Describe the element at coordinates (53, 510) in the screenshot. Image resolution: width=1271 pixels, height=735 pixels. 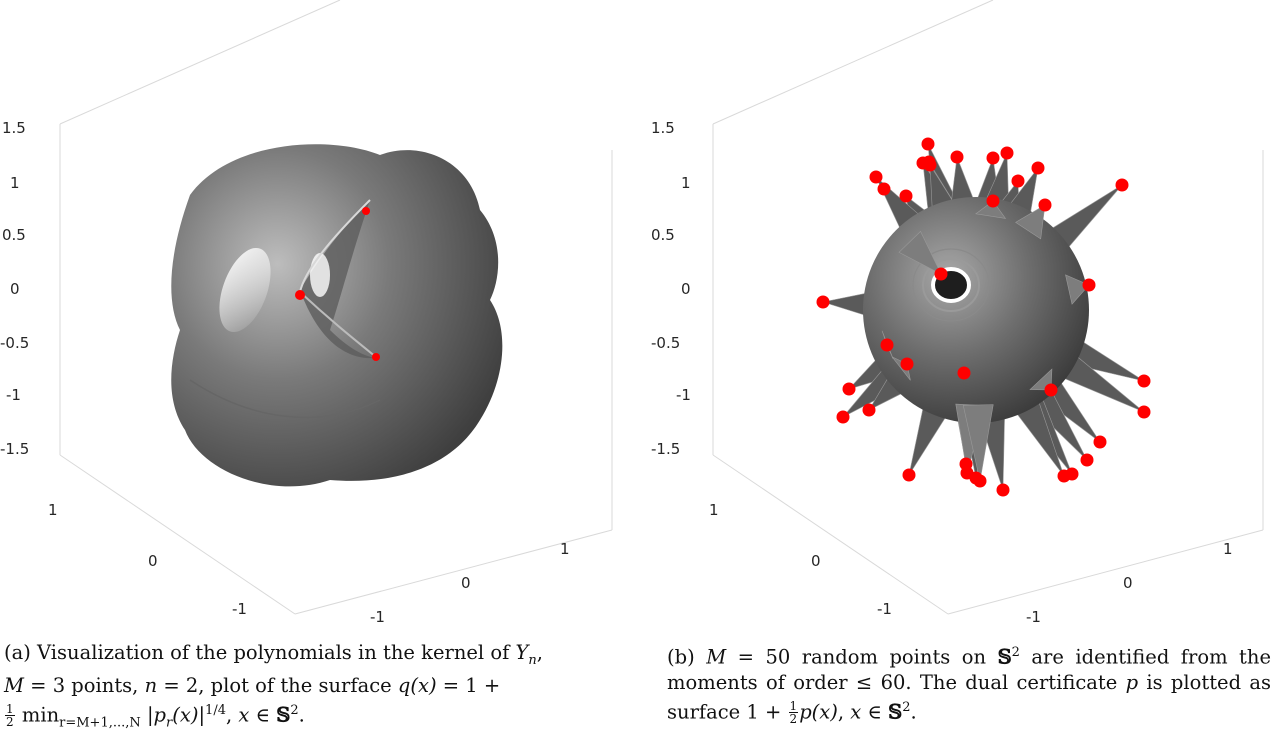
I see `y-tick-label: 1` at that location.